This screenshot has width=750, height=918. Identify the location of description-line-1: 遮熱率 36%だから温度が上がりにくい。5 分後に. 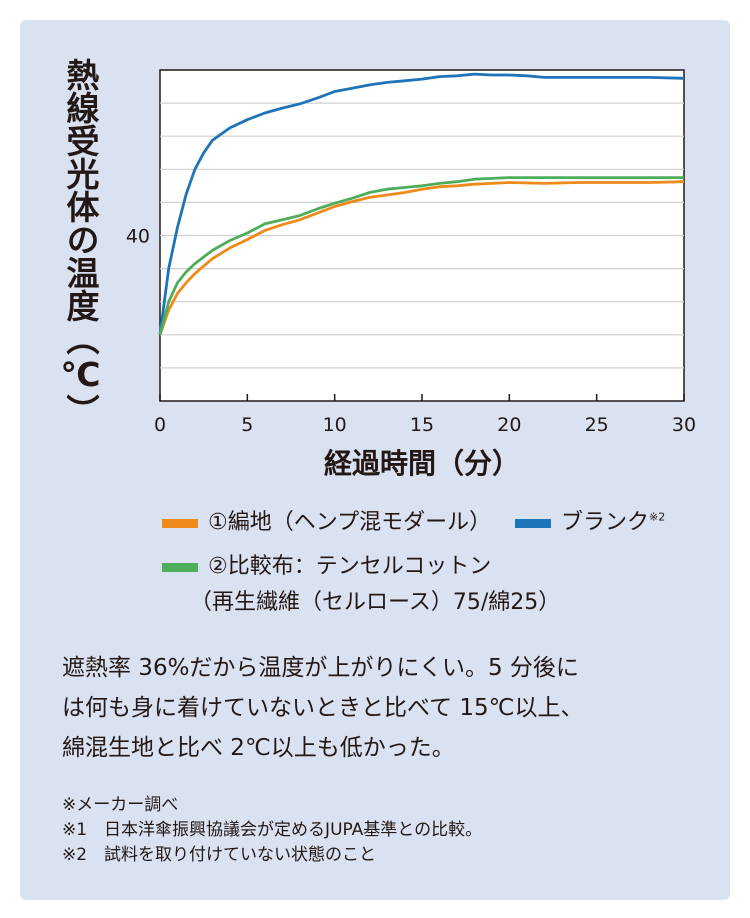
(320, 668).